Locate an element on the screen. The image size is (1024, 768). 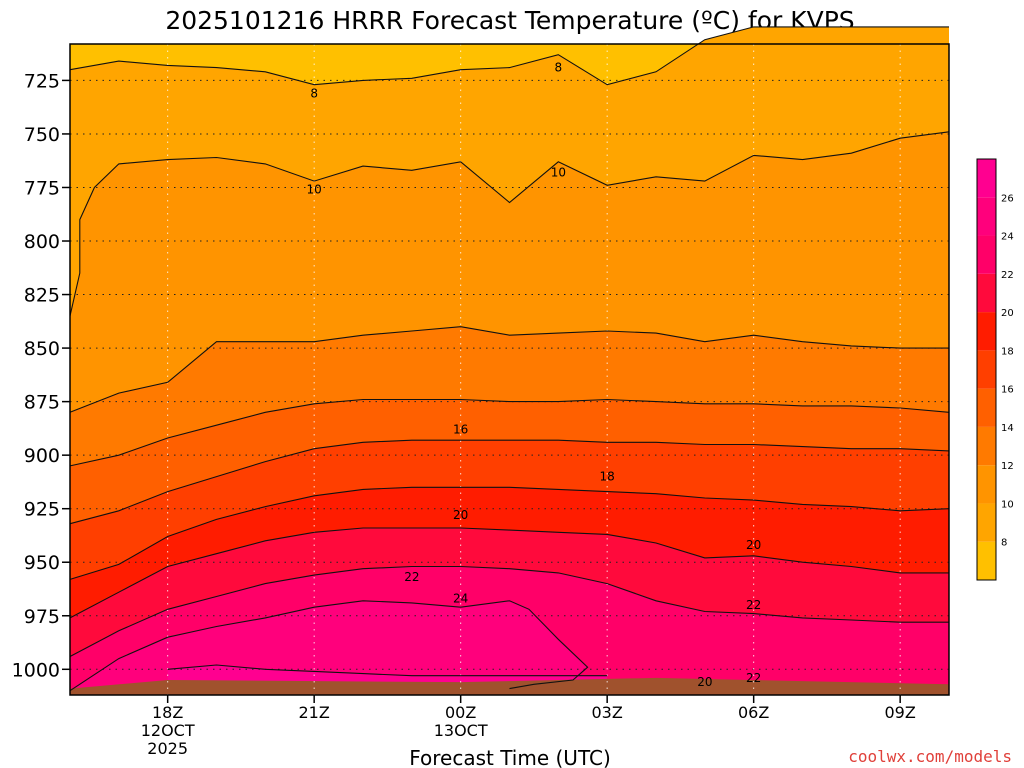
colorbar-tick-label: 18 is located at coordinates (1007, 351).